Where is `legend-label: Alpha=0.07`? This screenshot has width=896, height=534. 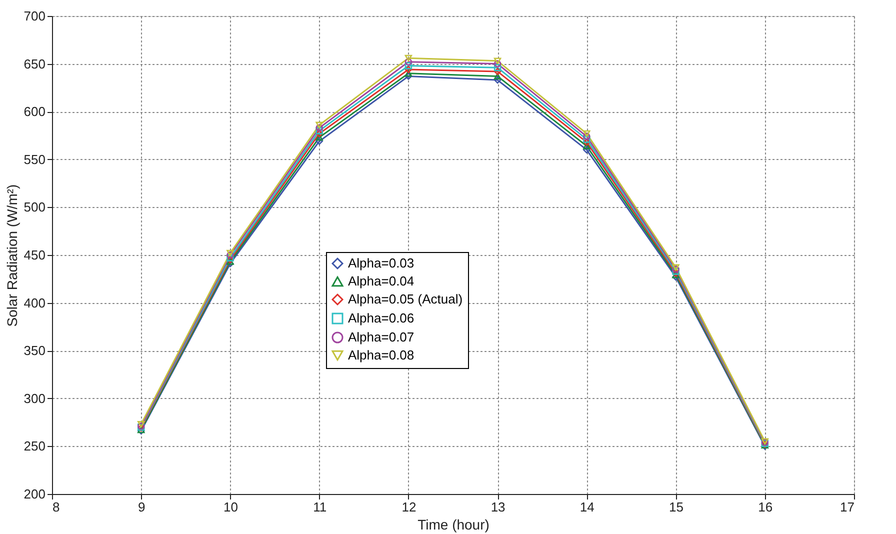
legend-label: Alpha=0.07 is located at coordinates (381, 337).